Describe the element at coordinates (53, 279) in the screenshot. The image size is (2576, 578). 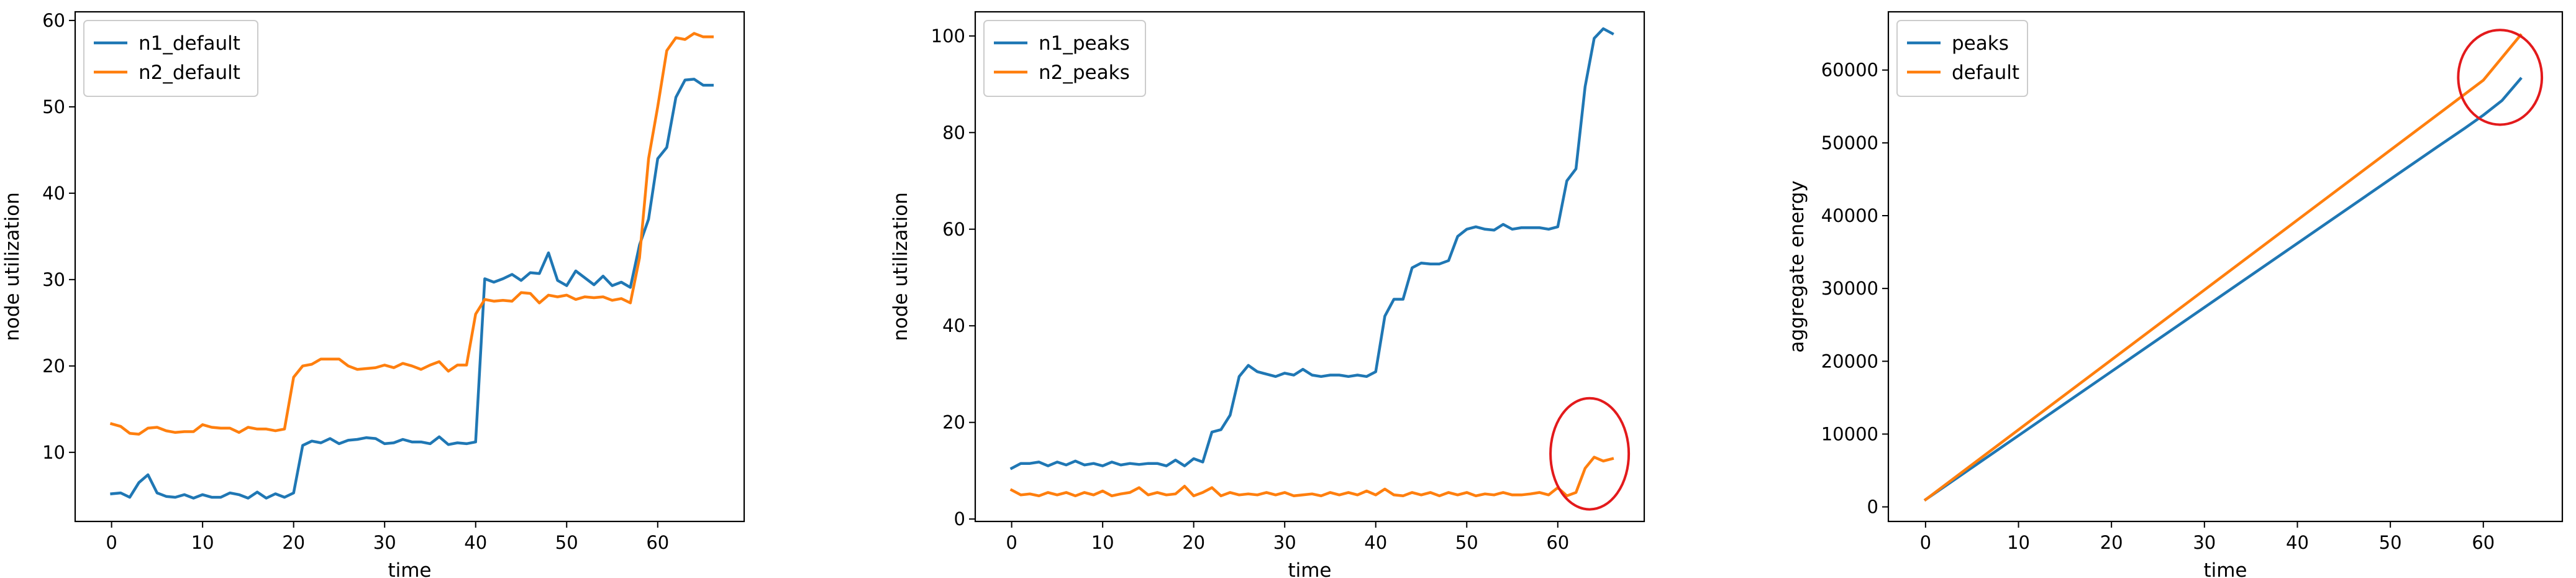
I see `y-tick-label: 30` at that location.